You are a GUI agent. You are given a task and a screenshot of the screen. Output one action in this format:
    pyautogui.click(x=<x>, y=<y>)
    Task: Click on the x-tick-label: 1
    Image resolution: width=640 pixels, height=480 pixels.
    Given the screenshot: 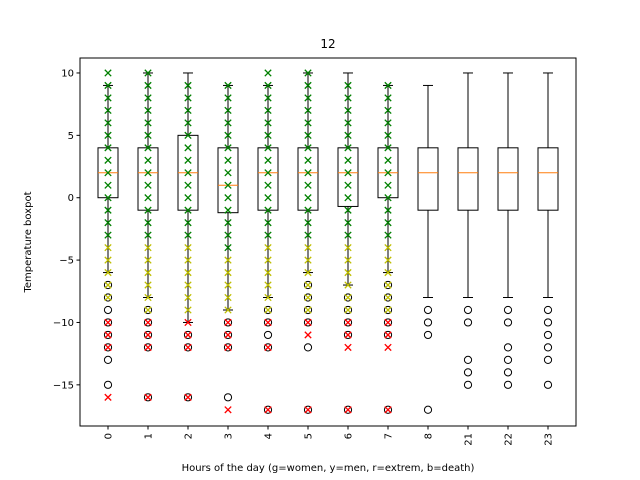 What is the action you would take?
    pyautogui.click(x=149, y=436)
    